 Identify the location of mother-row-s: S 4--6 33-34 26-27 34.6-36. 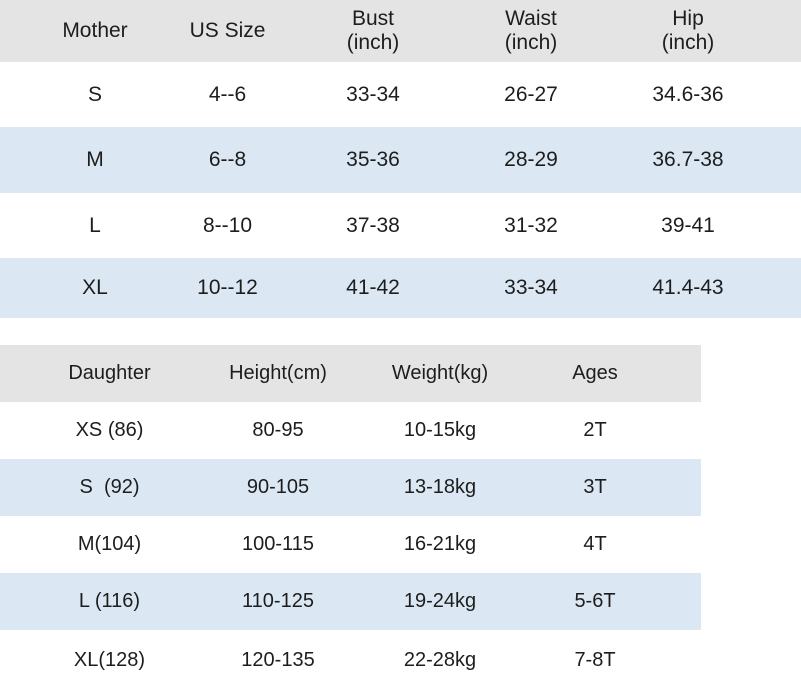
(400, 94).